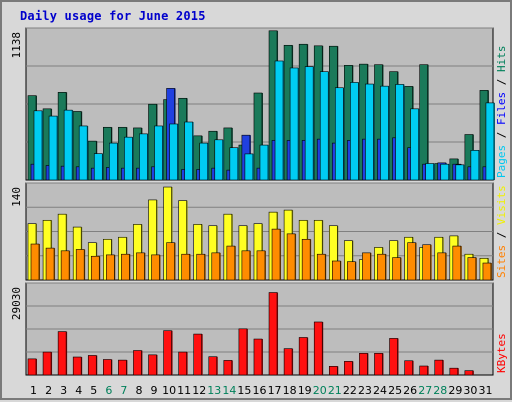 This screenshot has height=402, width=512. Describe the element at coordinates (335, 390) in the screenshot. I see `x-tick-label: 21` at that location.